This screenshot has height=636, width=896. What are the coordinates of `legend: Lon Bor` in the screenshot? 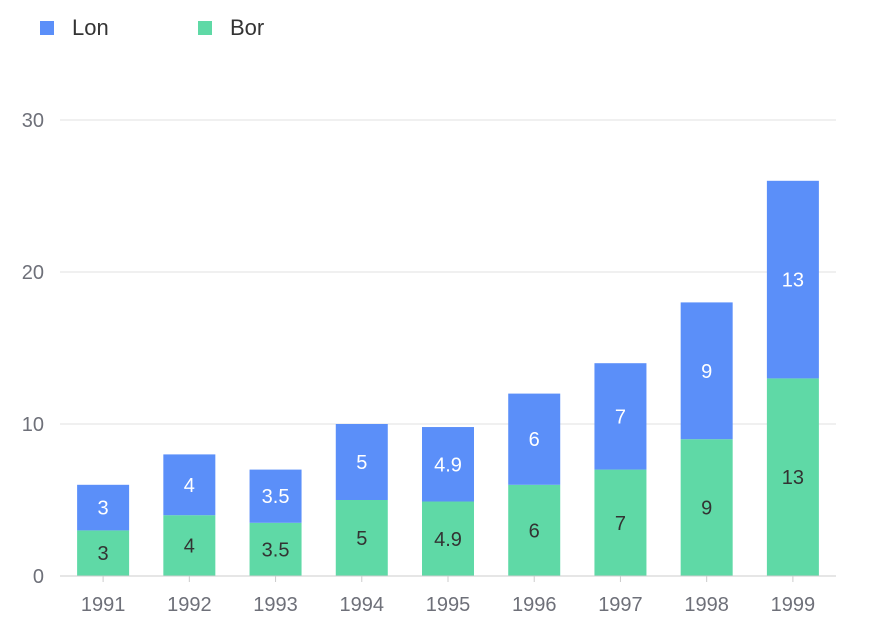 It's located at (152, 27).